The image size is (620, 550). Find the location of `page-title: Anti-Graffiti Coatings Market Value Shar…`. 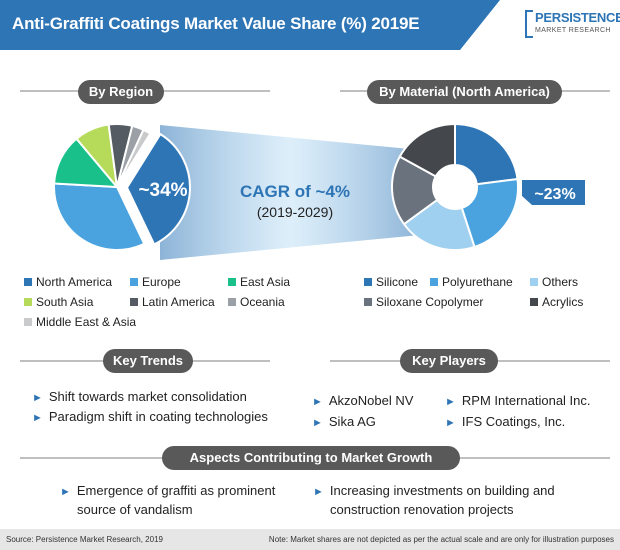

page-title: Anti-Graffiti Coatings Market Value Shar… is located at coordinates (216, 23).